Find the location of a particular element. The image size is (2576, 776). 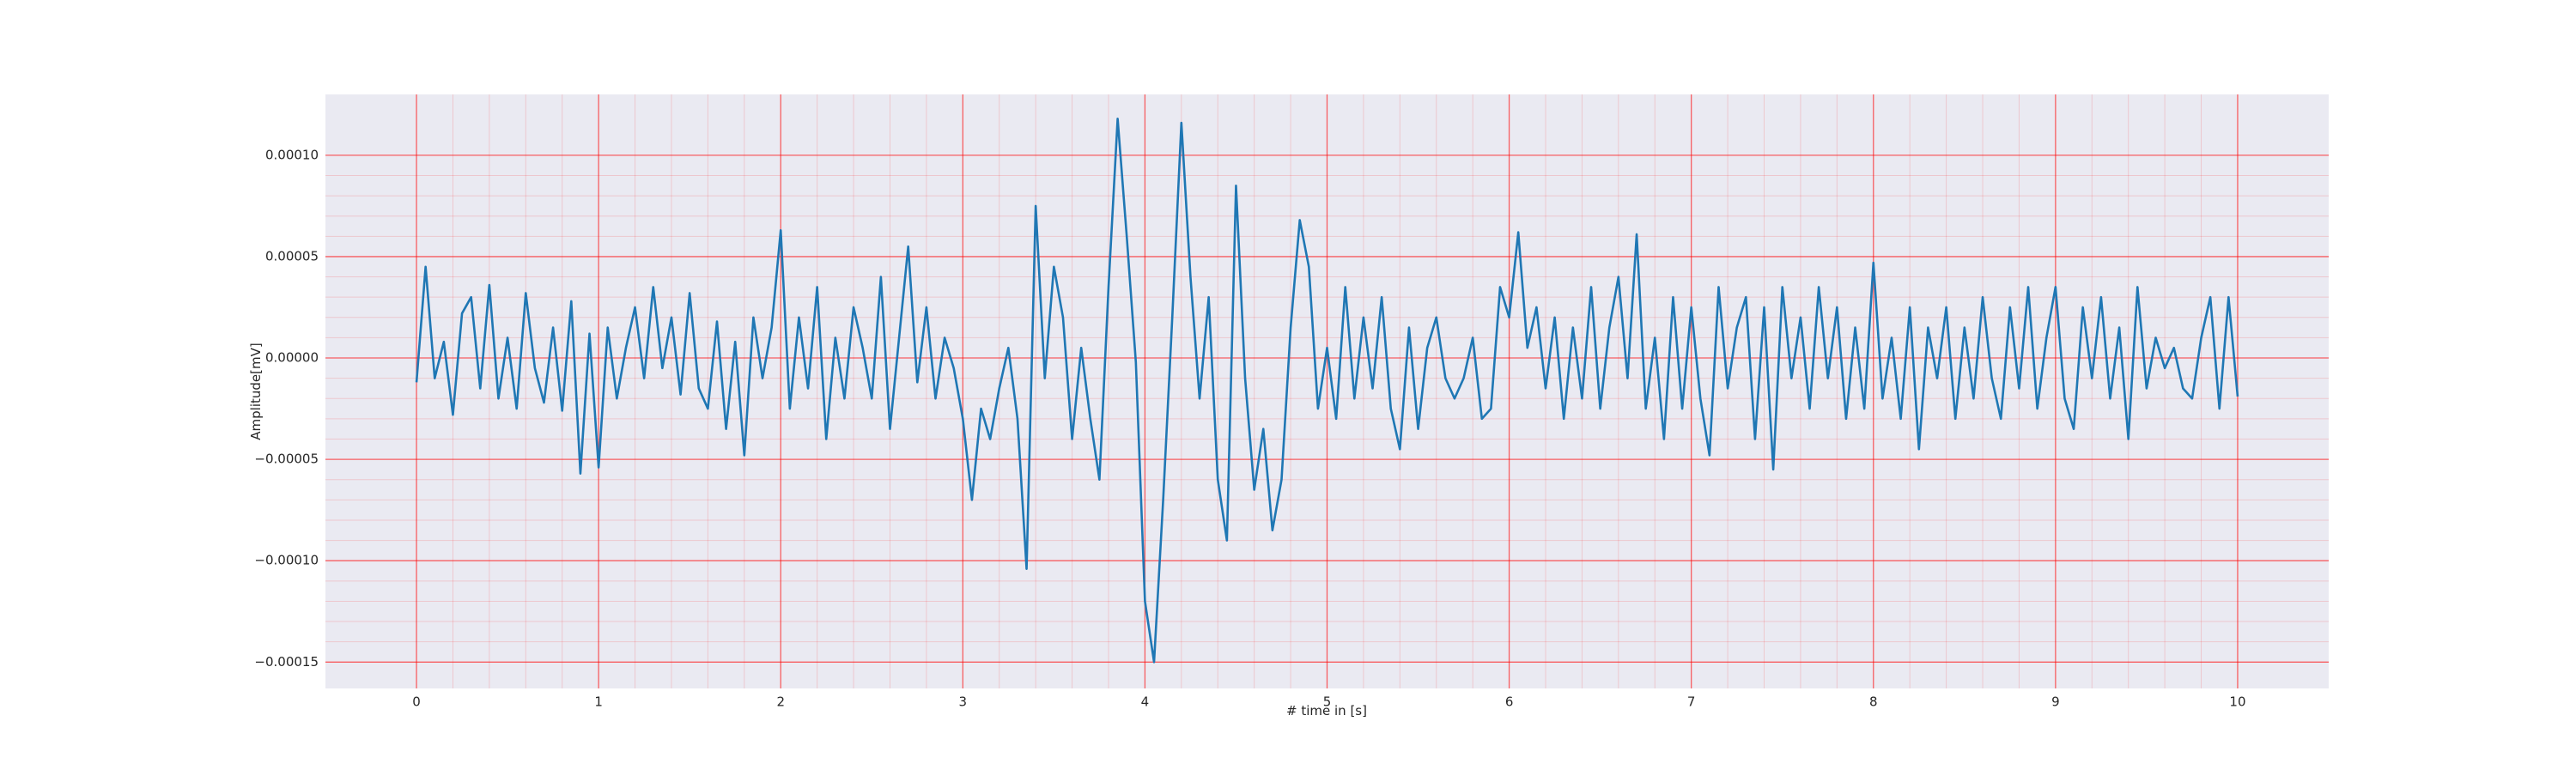

y-tick-label: 0.00000 is located at coordinates (292, 358).